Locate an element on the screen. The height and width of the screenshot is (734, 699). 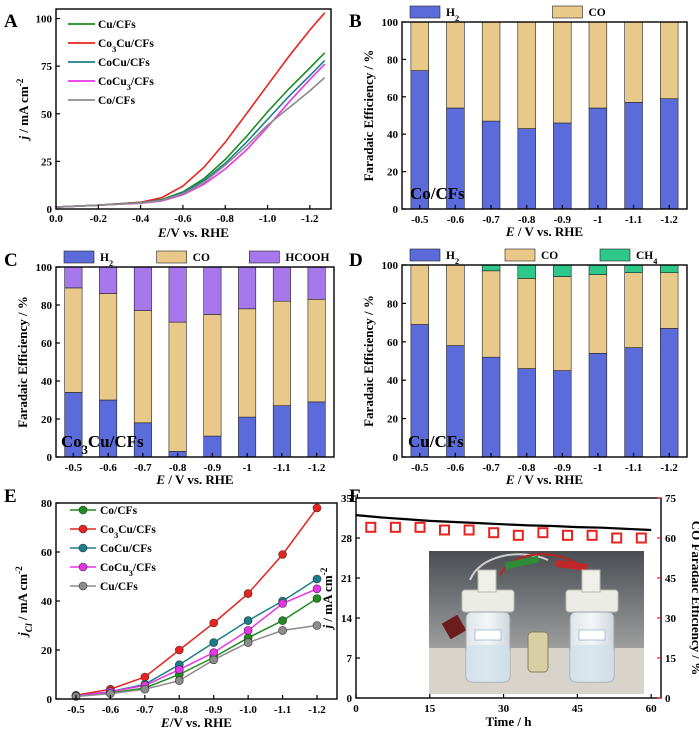
legend-entry: H2 is located at coordinates (106, 260).